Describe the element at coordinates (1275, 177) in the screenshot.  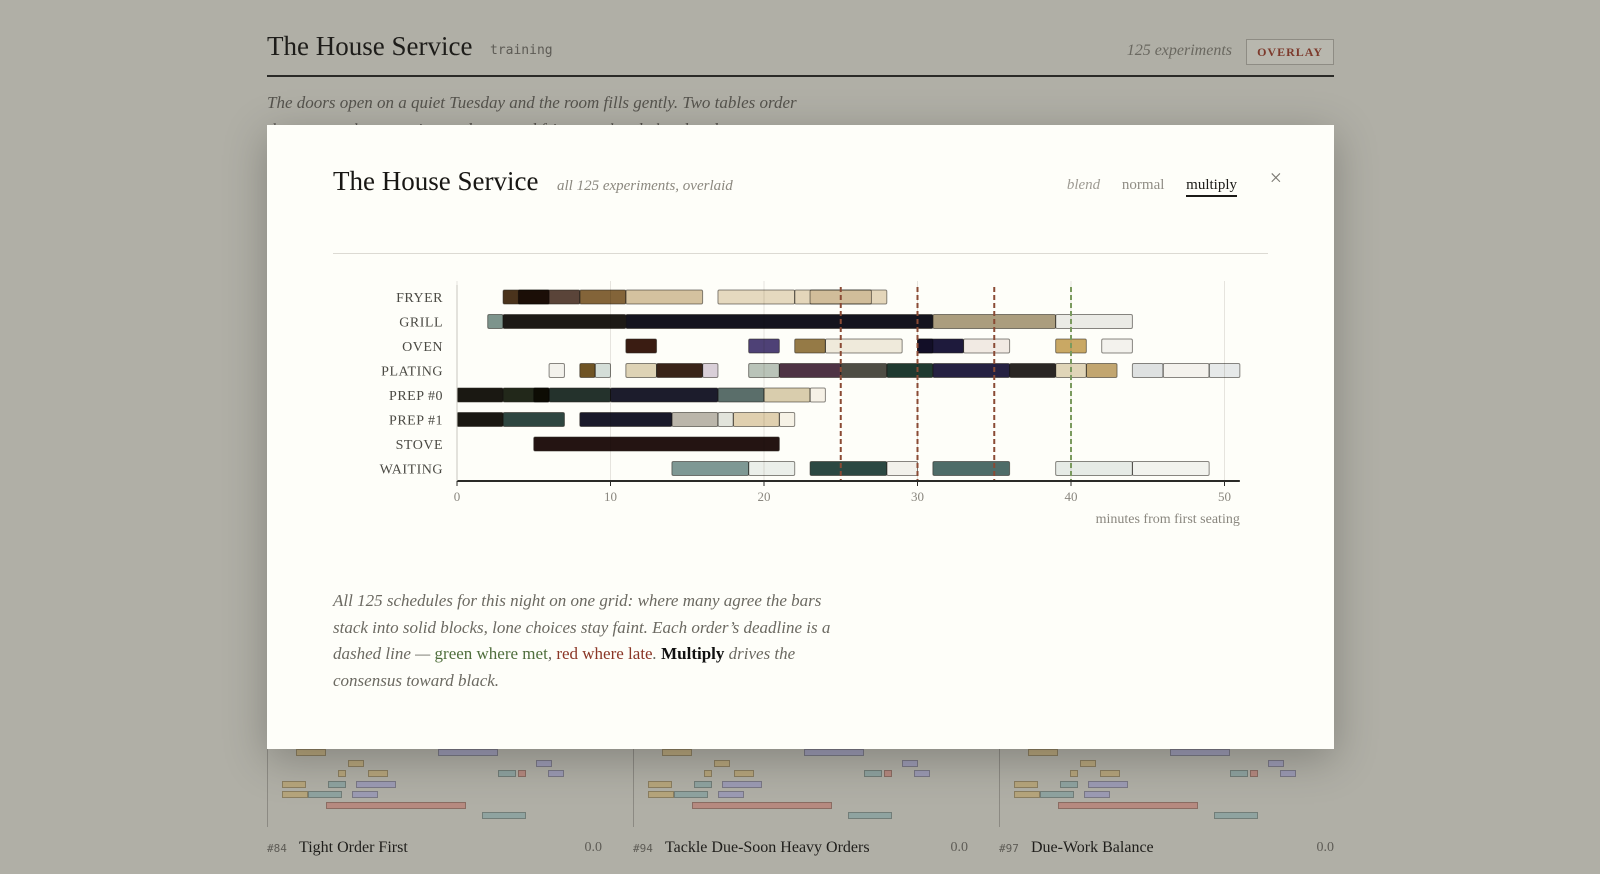
I see `close-icon: ×` at that location.